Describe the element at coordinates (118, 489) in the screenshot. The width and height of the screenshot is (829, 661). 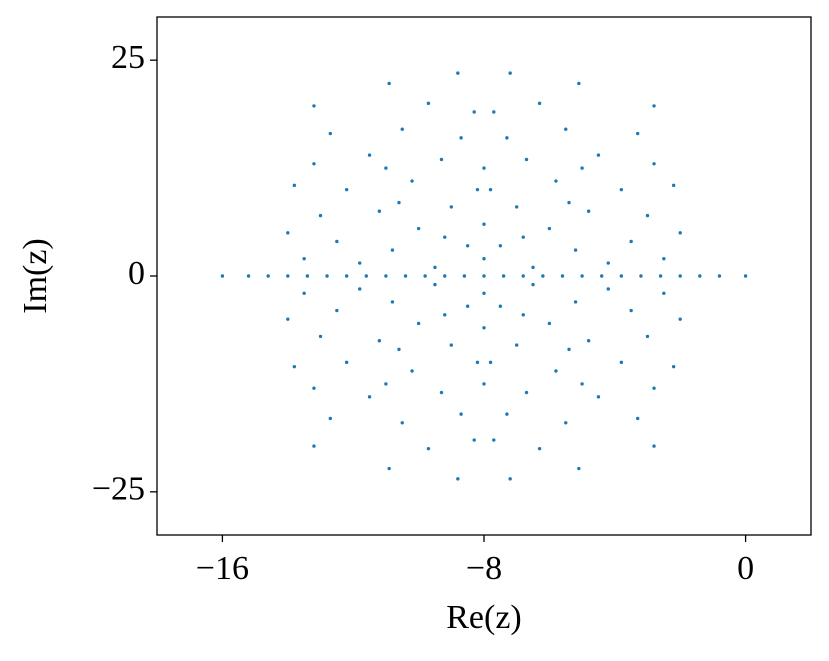
I see `y-tick-label: −25` at that location.